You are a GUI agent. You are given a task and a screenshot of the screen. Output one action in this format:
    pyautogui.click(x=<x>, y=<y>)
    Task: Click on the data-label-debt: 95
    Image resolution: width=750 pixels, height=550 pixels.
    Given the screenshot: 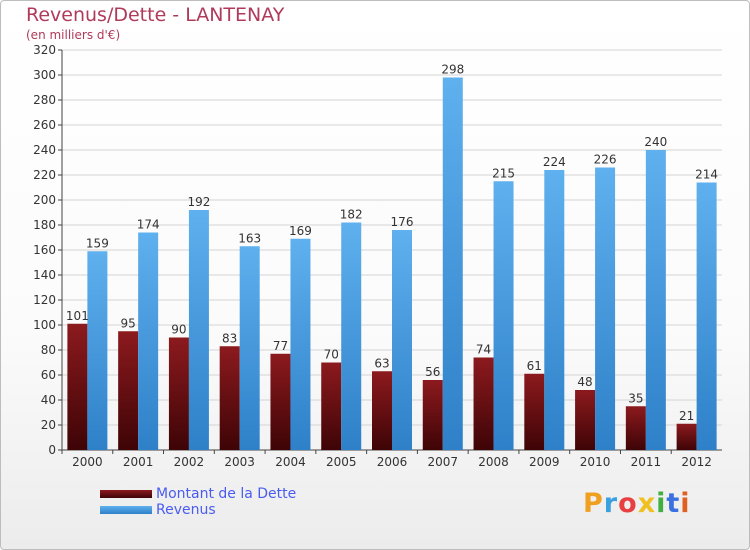 What is the action you would take?
    pyautogui.click(x=128, y=323)
    